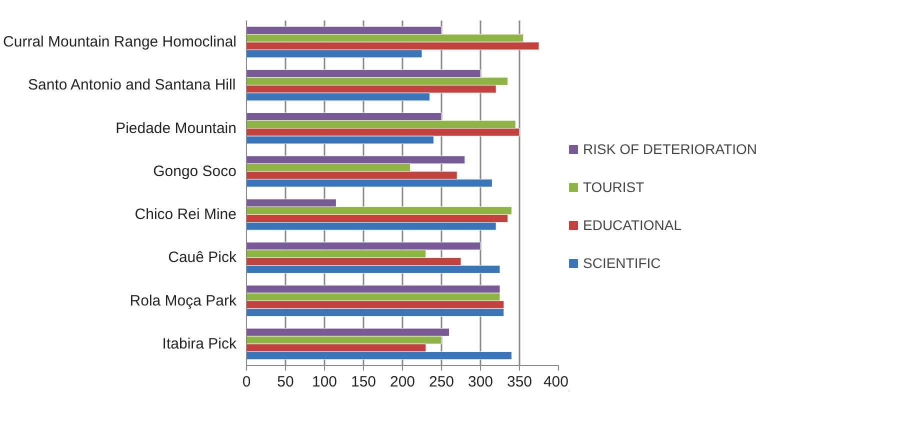  I want to click on x-tick-label: 0, so click(246, 382).